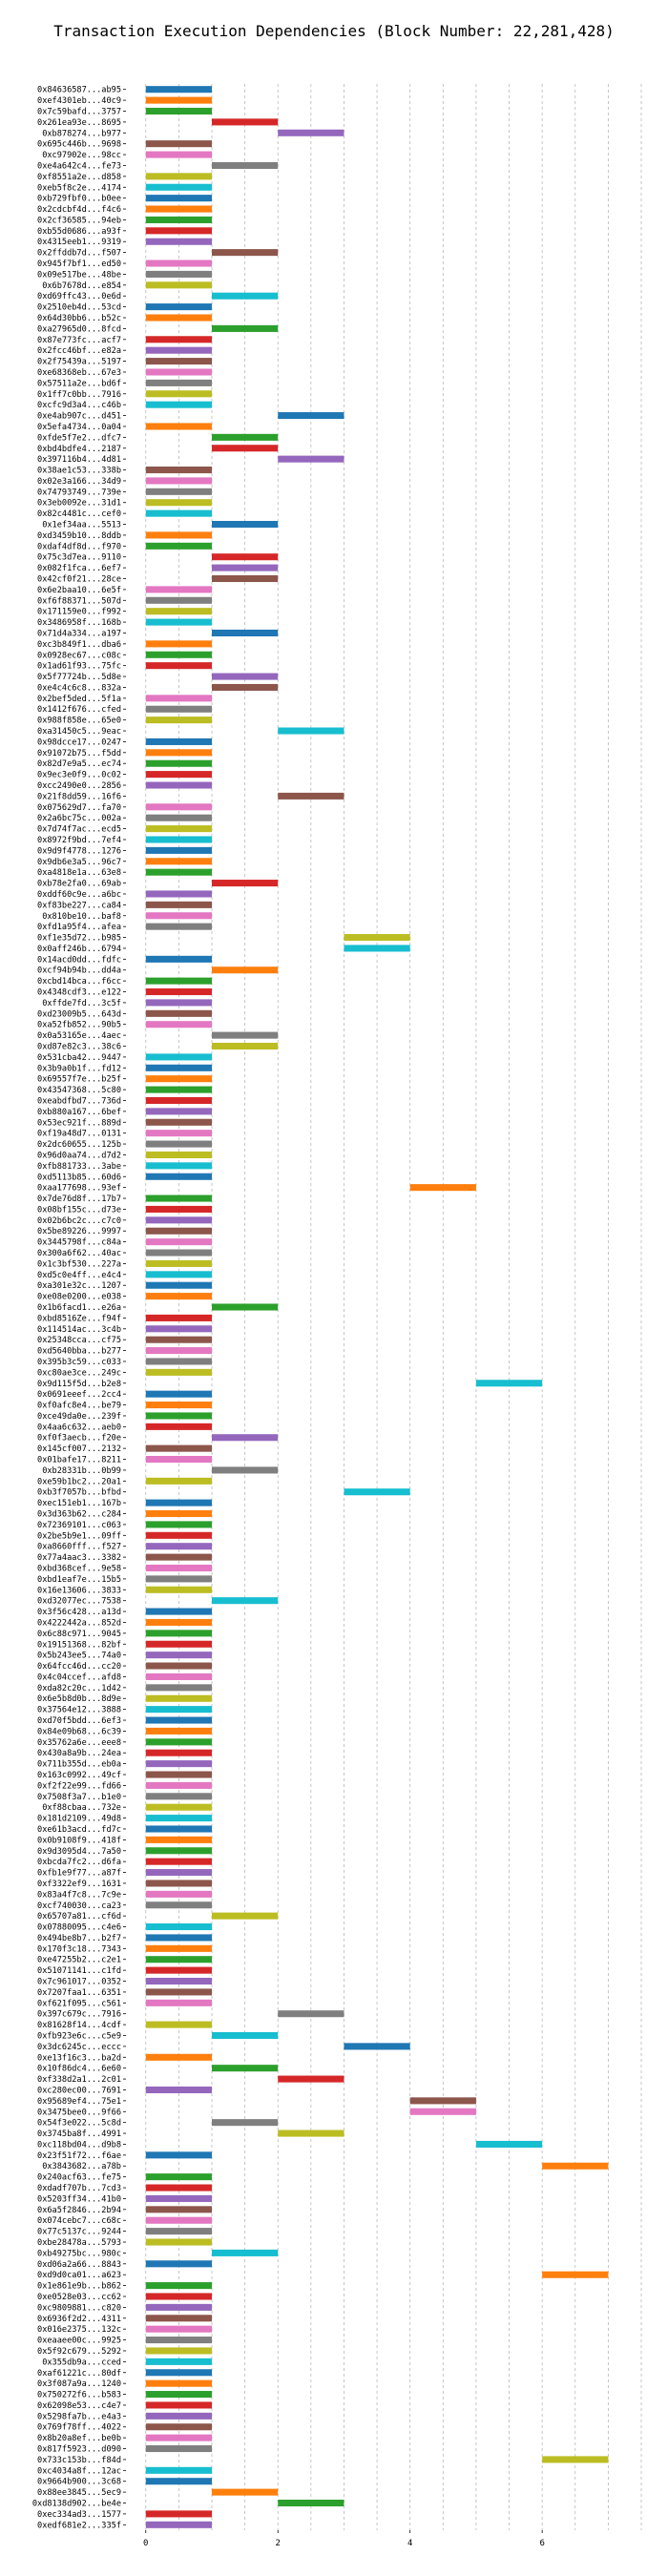  What do you see at coordinates (79, 2330) in the screenshot?
I see `transaction-label: 0x016e2375...132c` at bounding box center [79, 2330].